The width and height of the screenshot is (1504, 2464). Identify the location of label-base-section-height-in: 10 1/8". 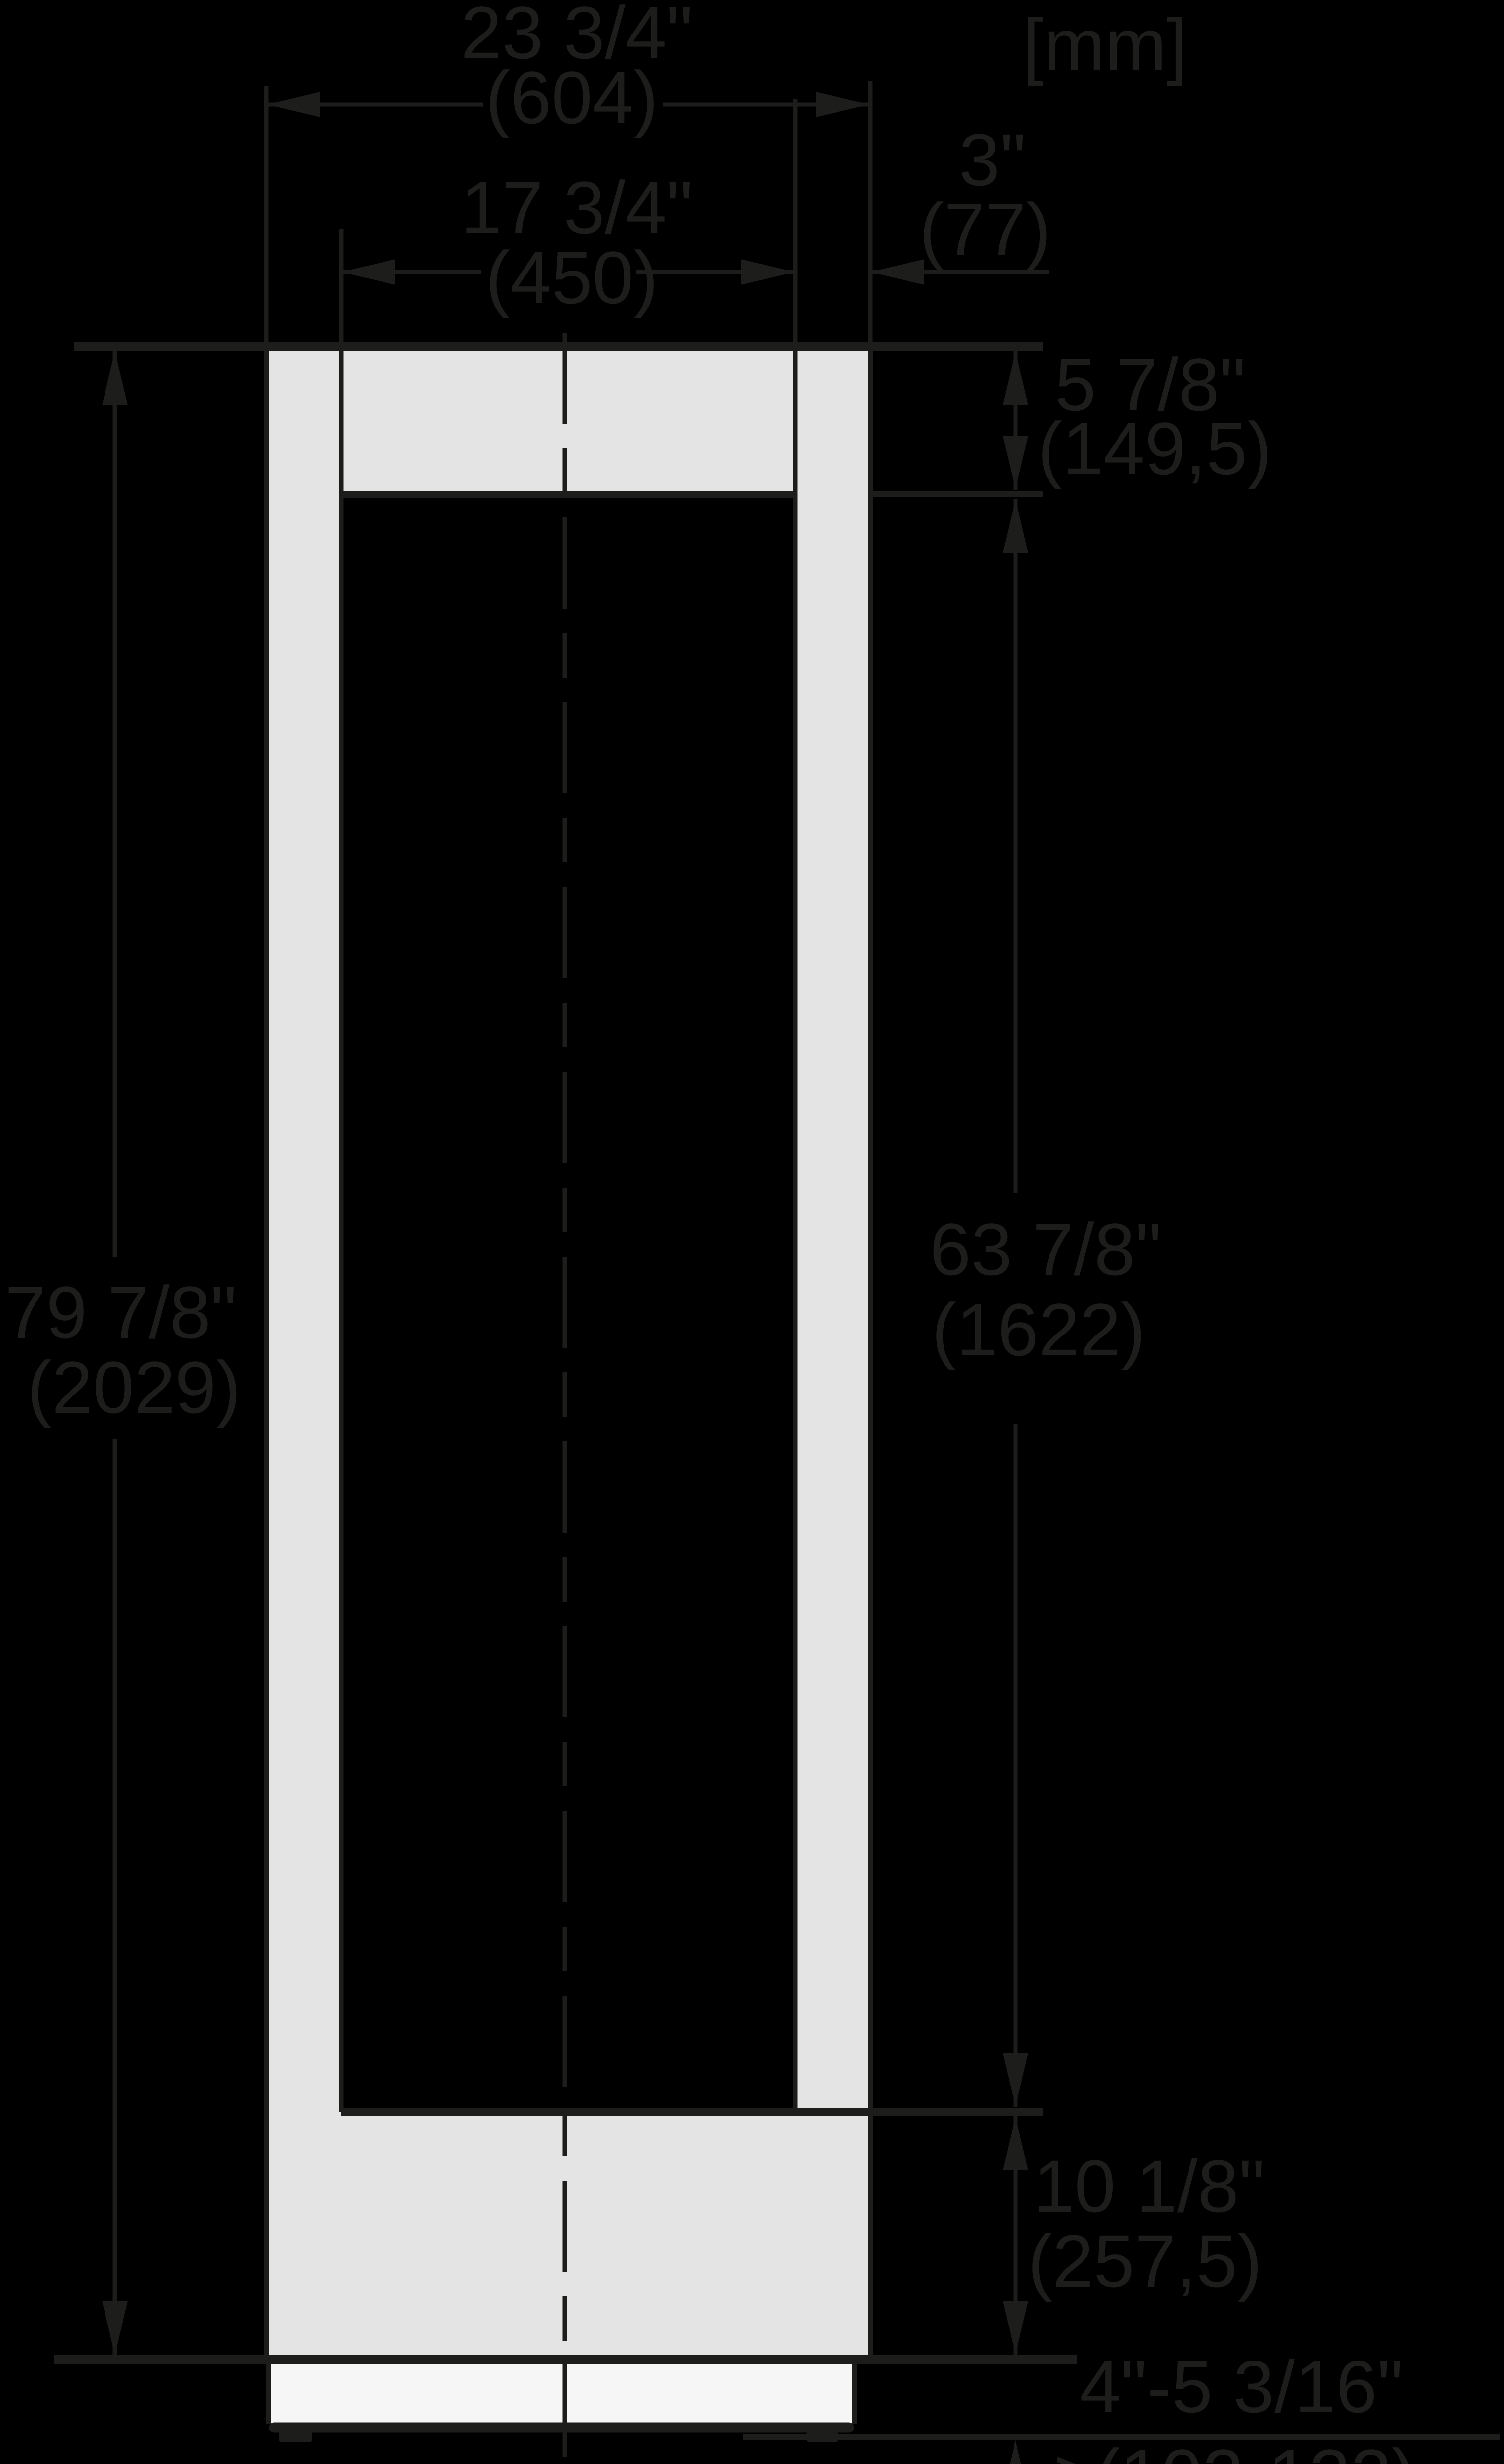
(1149, 2186).